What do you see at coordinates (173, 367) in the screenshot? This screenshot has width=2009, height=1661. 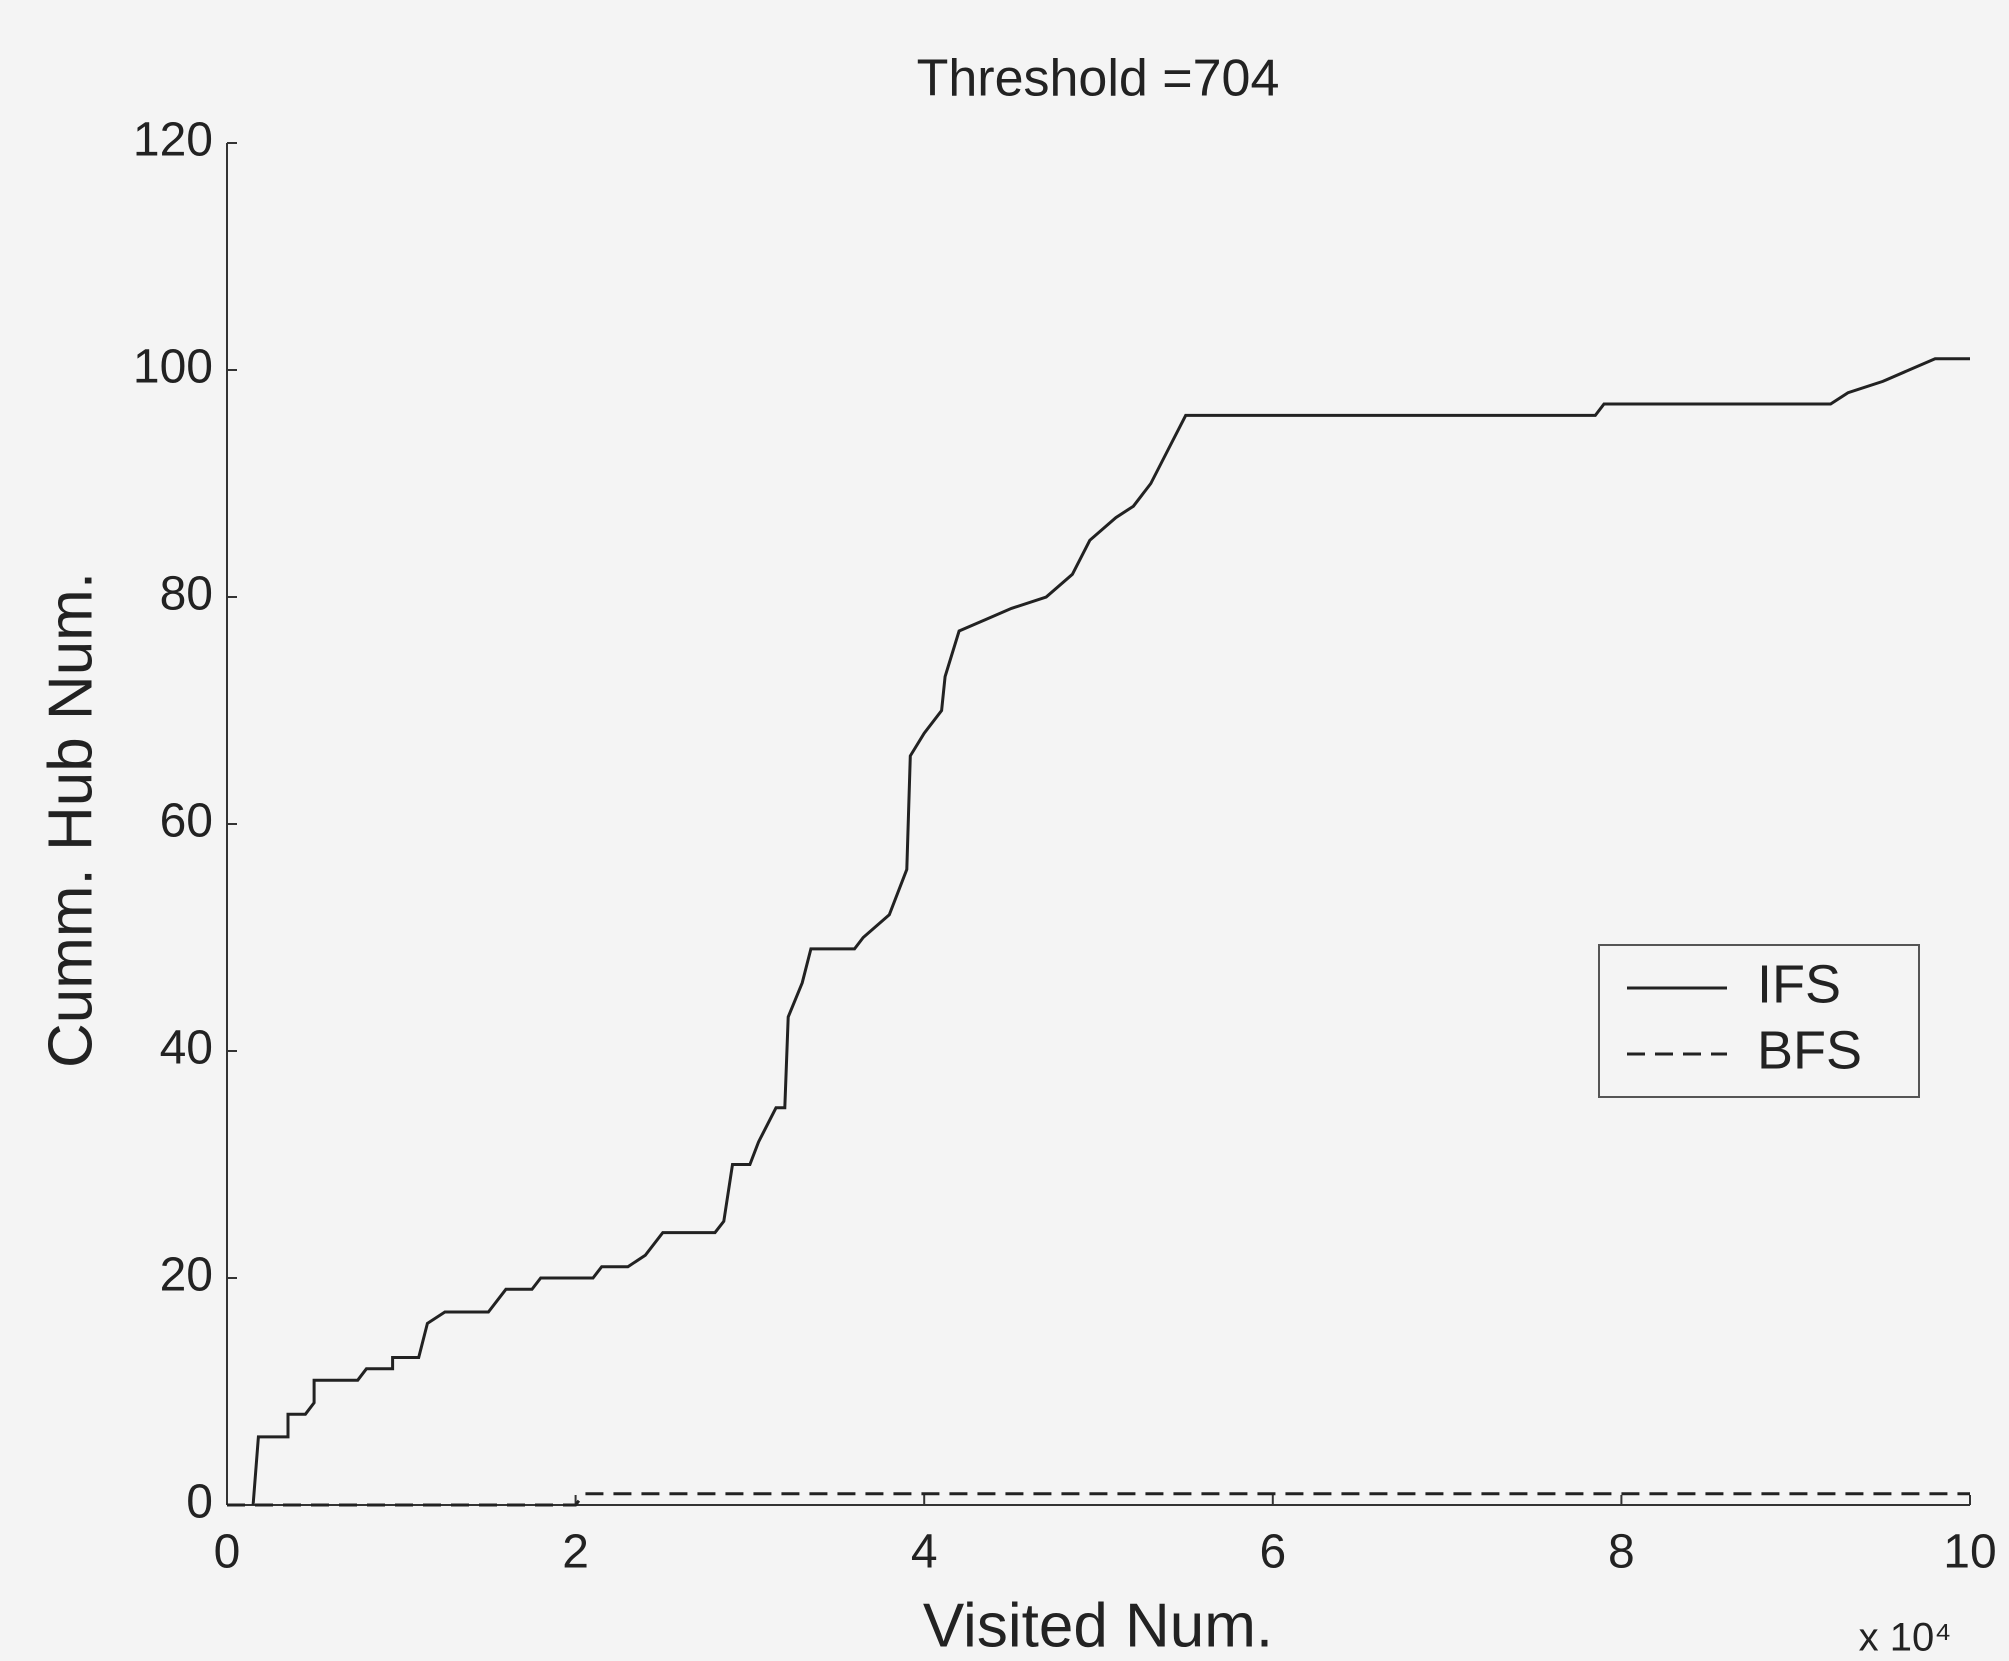 I see `y-tick-label: 100` at bounding box center [173, 367].